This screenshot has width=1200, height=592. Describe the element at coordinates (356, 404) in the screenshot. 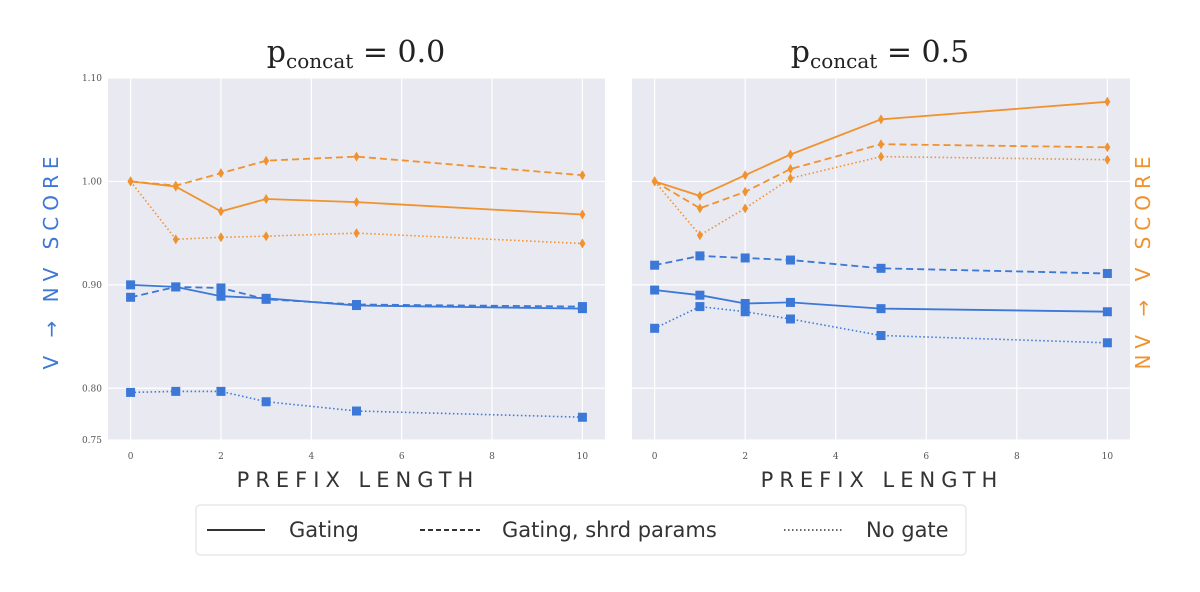

I see `series-line-v-nv-dotted` at that location.